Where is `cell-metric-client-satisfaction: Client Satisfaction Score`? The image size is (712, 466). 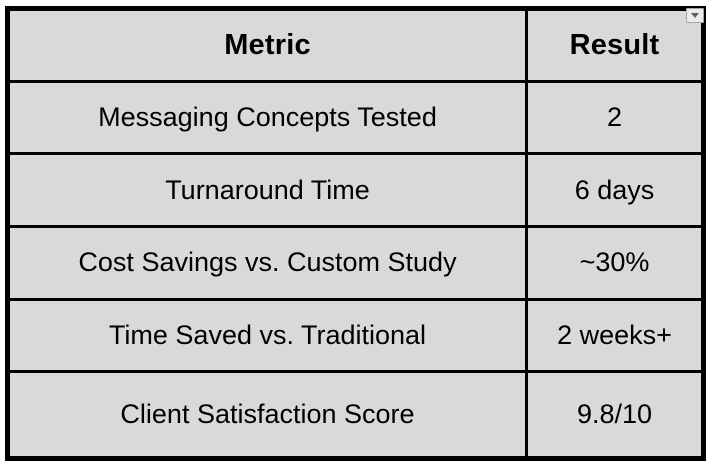
cell-metric-client-satisfaction: Client Satisfaction Score is located at coordinates (267, 415).